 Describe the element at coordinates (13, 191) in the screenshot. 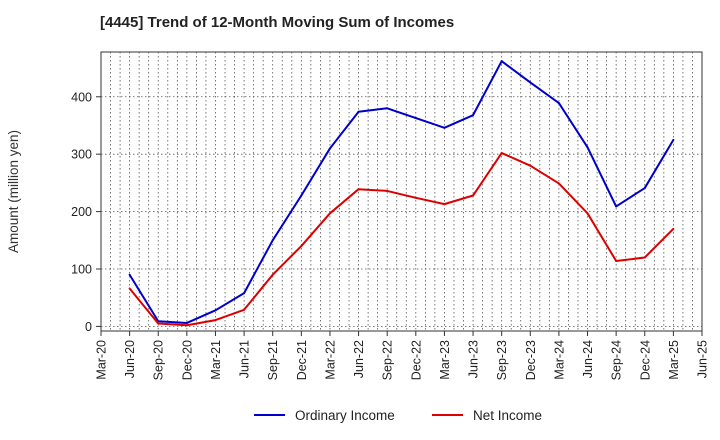

I see `y-axis-label: Amount (million yen)` at that location.